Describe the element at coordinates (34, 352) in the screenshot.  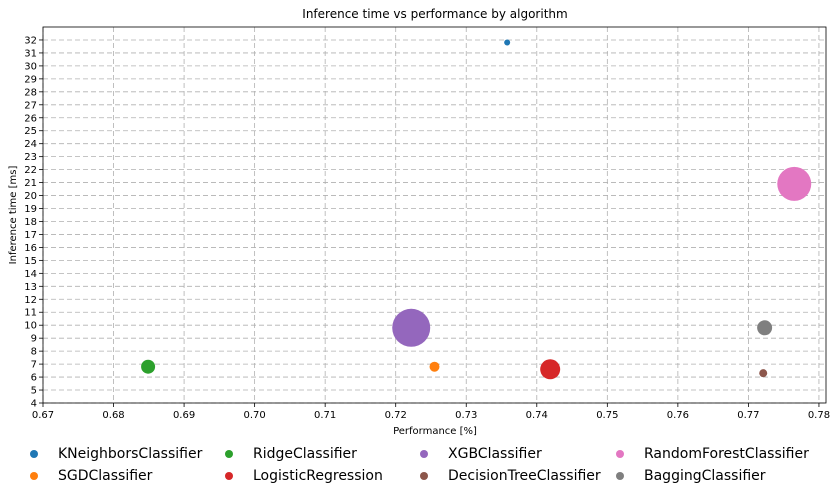
I see `y-tick-label: 8` at that location.